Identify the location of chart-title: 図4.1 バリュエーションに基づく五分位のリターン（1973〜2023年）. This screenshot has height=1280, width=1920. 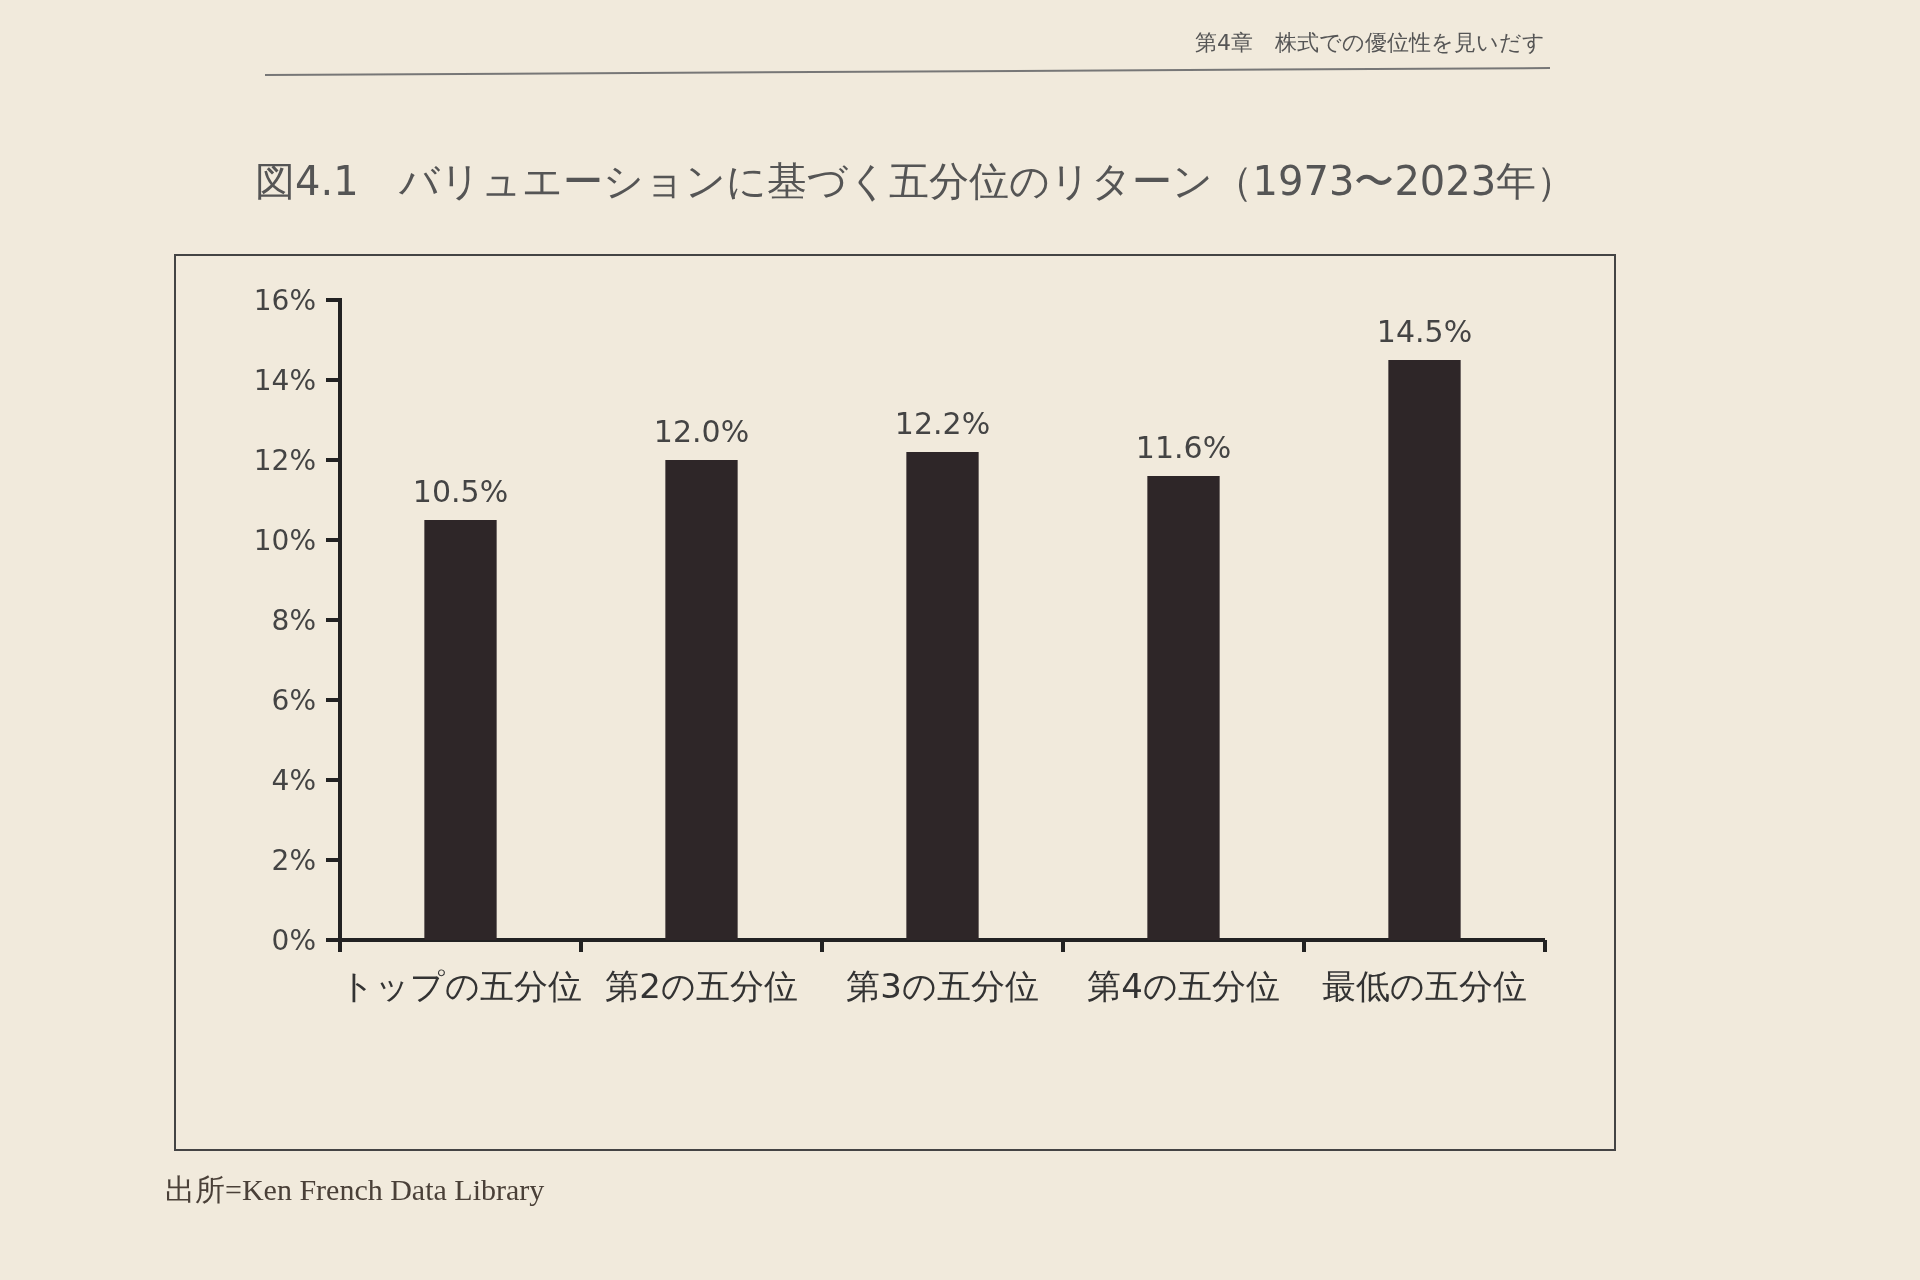
(916, 181).